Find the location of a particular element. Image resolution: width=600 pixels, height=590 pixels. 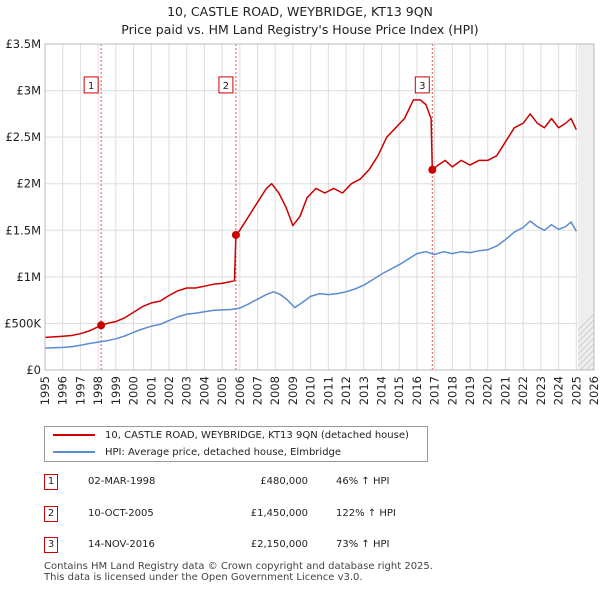

transaction-number: 1 is located at coordinates (51, 482).